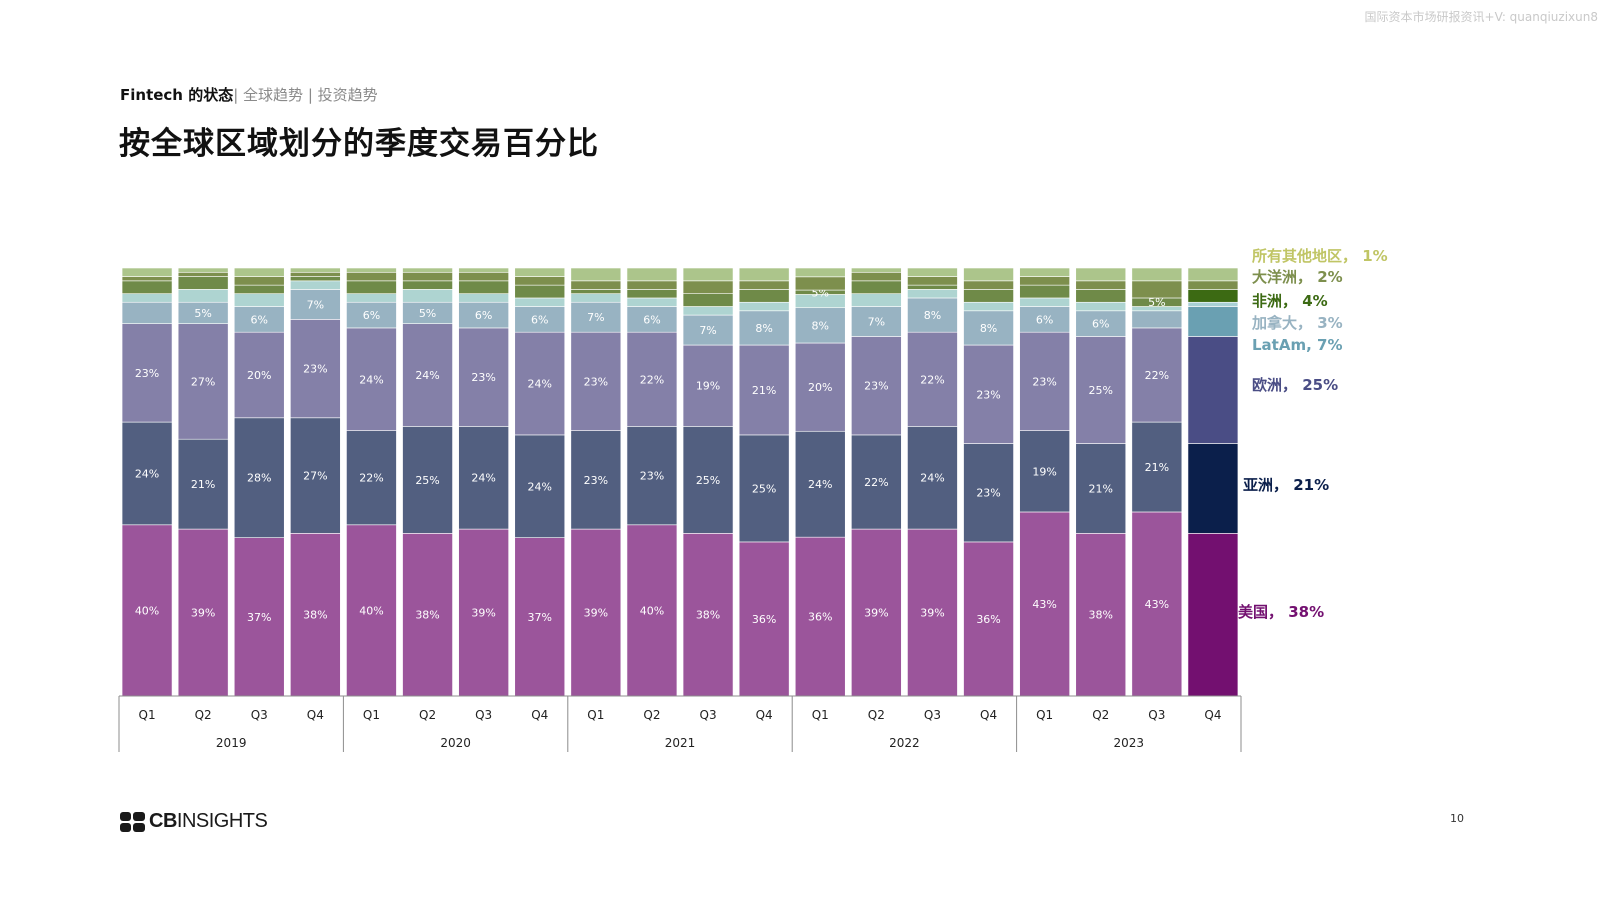 The width and height of the screenshot is (1600, 900). Describe the element at coordinates (708, 615) in the screenshot. I see `data-label: 38%` at that location.